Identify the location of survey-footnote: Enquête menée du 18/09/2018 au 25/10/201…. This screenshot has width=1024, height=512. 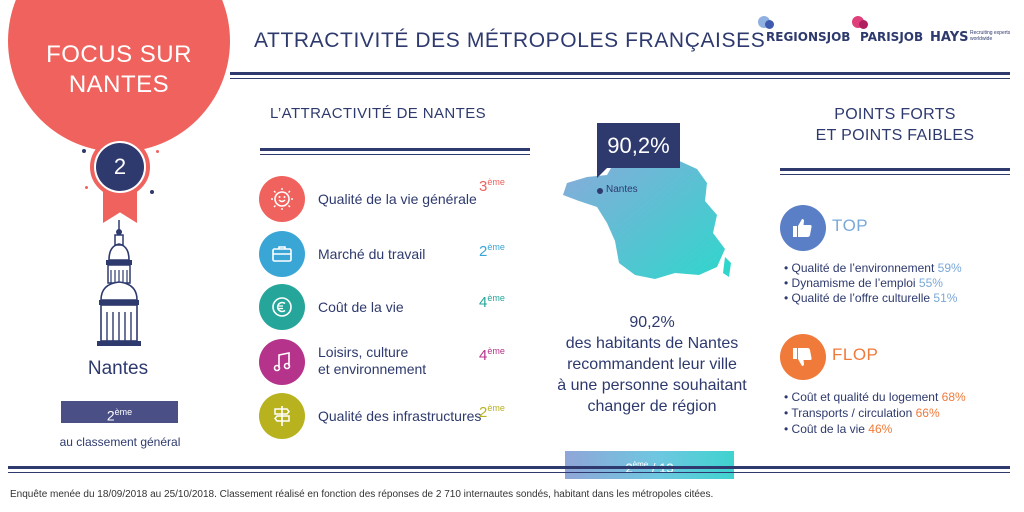
(362, 494).